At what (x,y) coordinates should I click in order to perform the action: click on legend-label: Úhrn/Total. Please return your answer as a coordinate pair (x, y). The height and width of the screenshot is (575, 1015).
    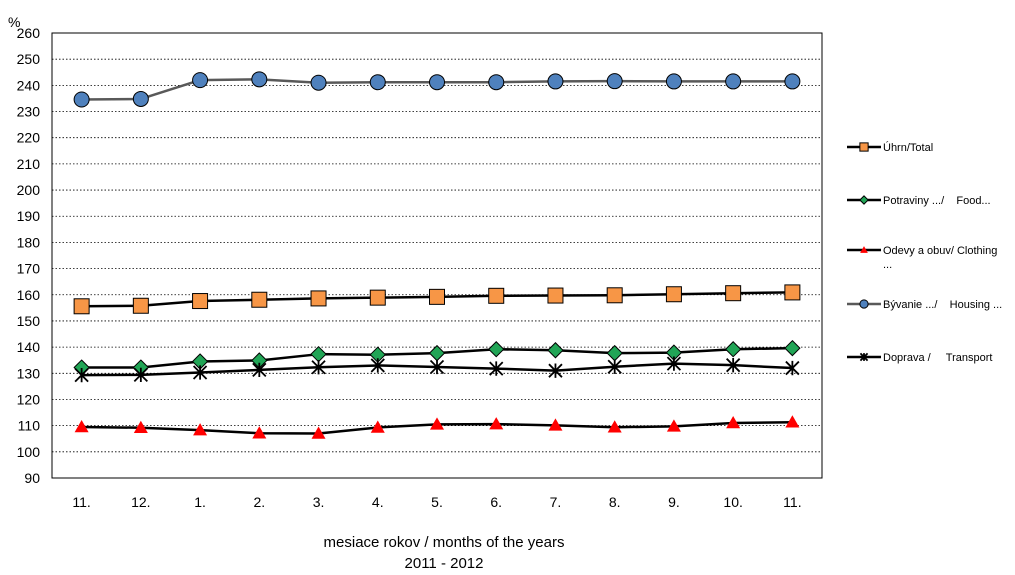
    Looking at the image, I should click on (908, 147).